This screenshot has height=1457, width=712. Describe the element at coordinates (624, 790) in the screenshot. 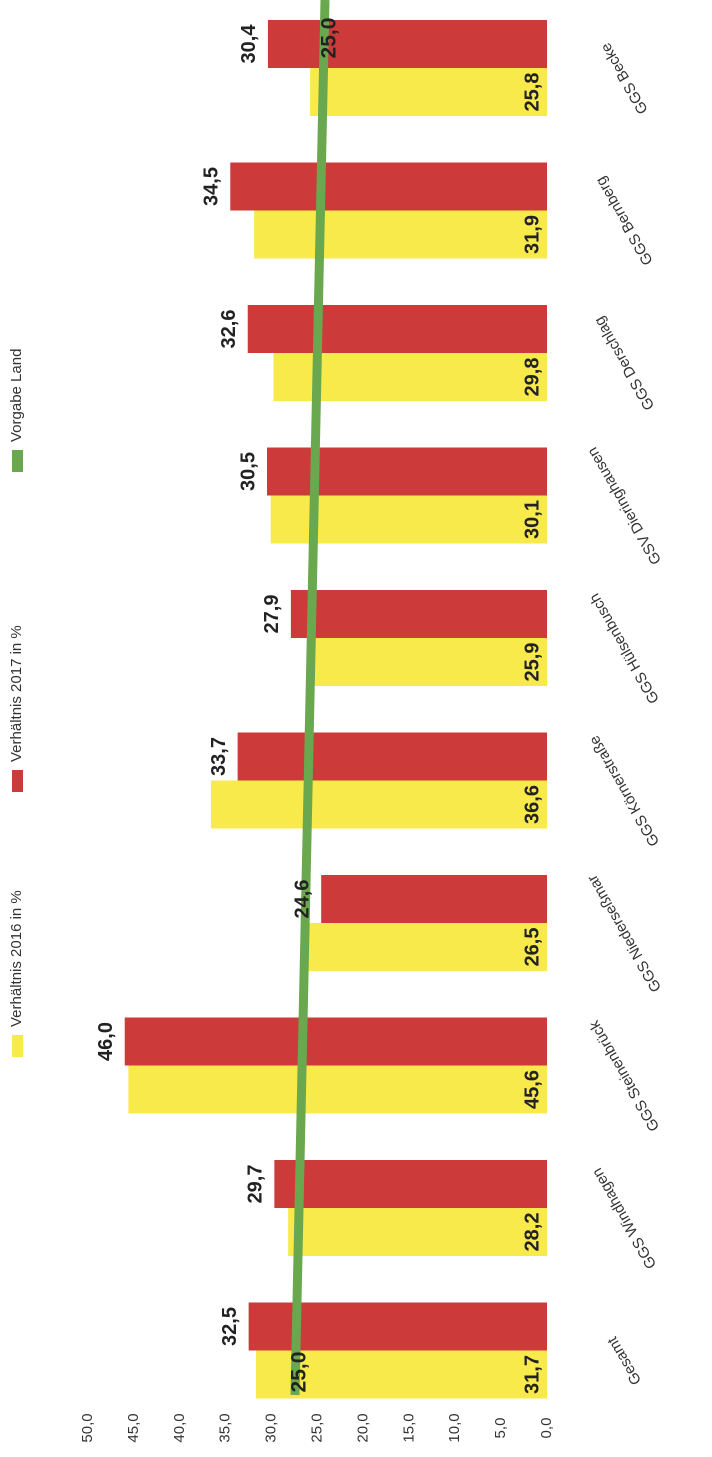

I see `category-label: GGS Körnerstraße` at that location.